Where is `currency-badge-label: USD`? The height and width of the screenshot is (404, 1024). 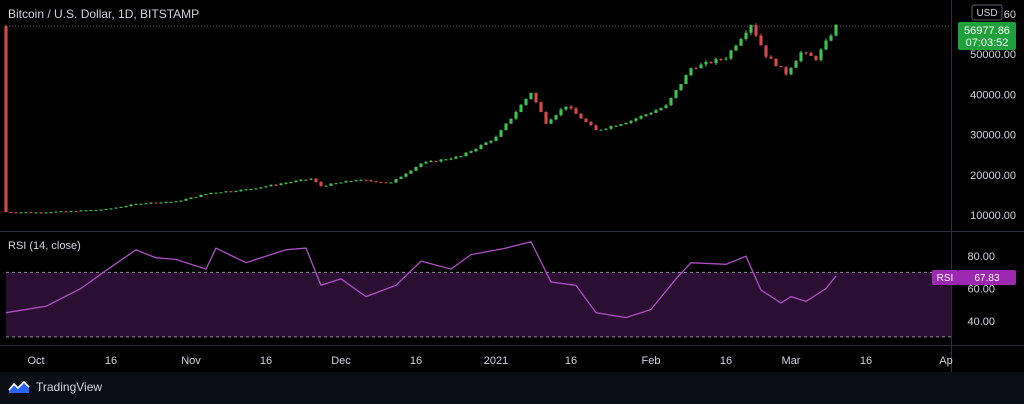 currency-badge-label: USD is located at coordinates (986, 13).